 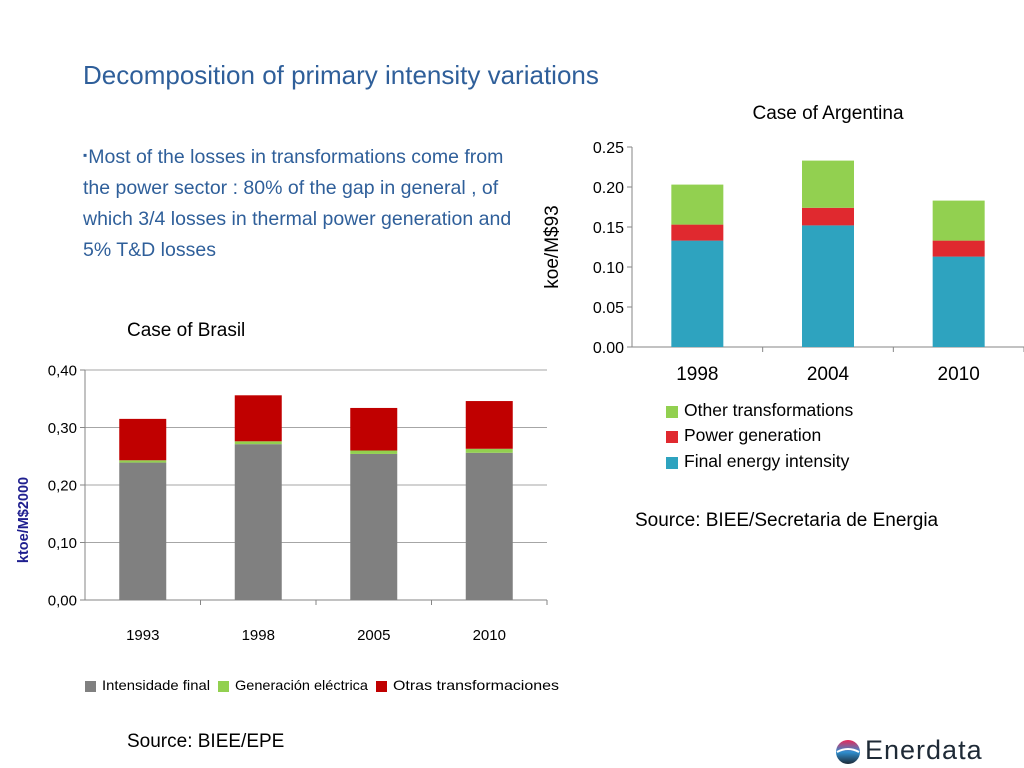 I want to click on legend-label-1: Generación eléctrica, so click(x=301, y=685).